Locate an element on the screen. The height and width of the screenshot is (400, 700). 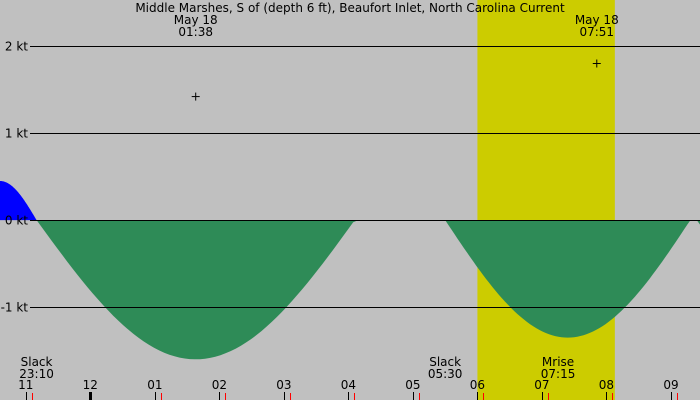
y-tick-label: 0 kt is located at coordinates (16, 221).